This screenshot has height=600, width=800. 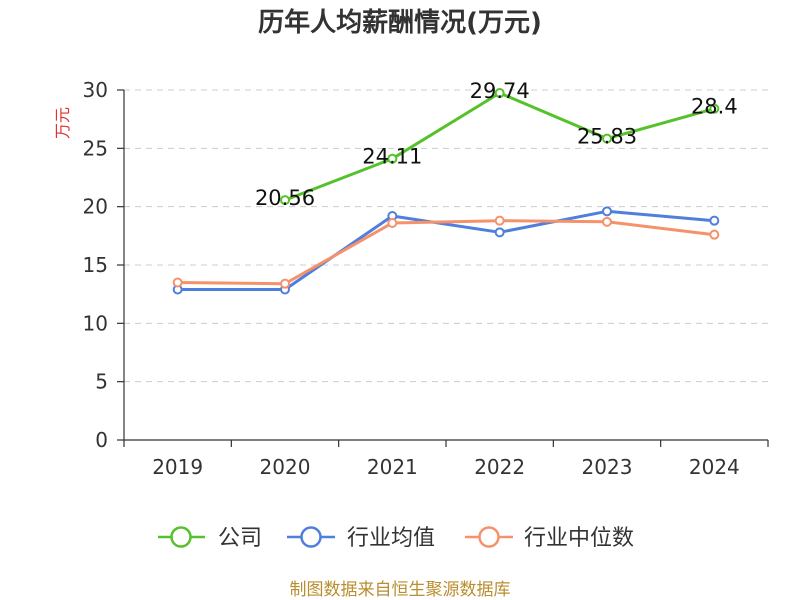 What do you see at coordinates (579, 538) in the screenshot?
I see `legend-label-industry-median: 行业中位数` at bounding box center [579, 538].